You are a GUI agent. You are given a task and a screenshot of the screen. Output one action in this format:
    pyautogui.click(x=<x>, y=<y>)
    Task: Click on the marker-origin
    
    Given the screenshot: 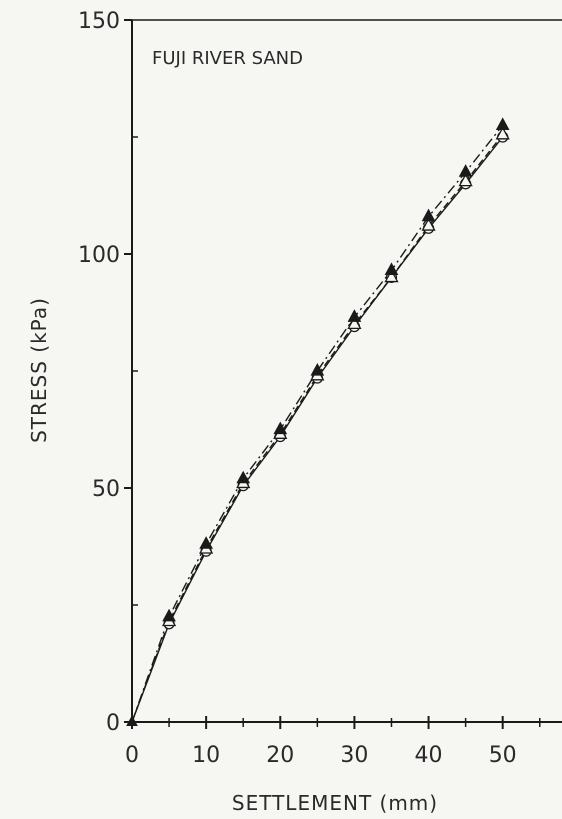 What is the action you would take?
    pyautogui.click(x=132, y=720)
    